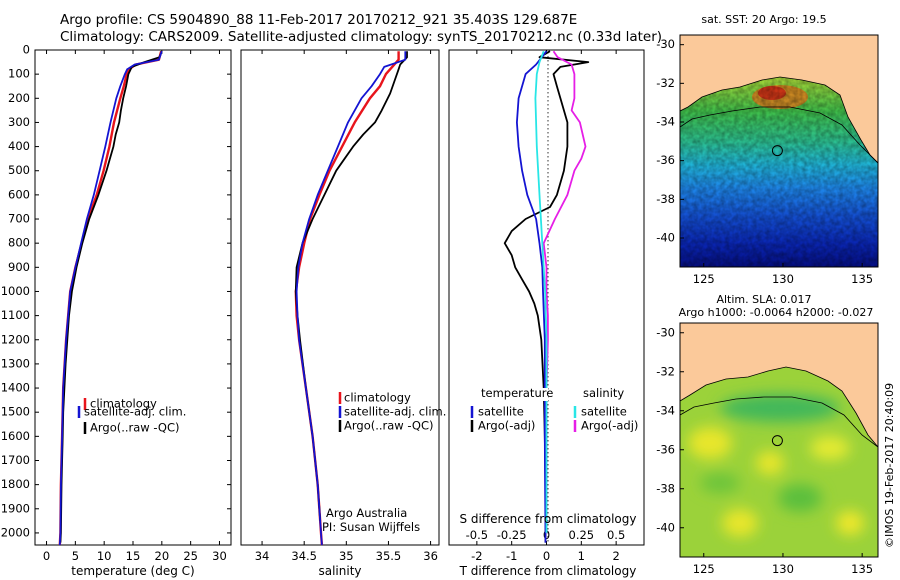 The width and height of the screenshot is (900, 580). I want to click on sst-map-panel: sat. SST: 20 Argo: 19.5, so click(767, 149).